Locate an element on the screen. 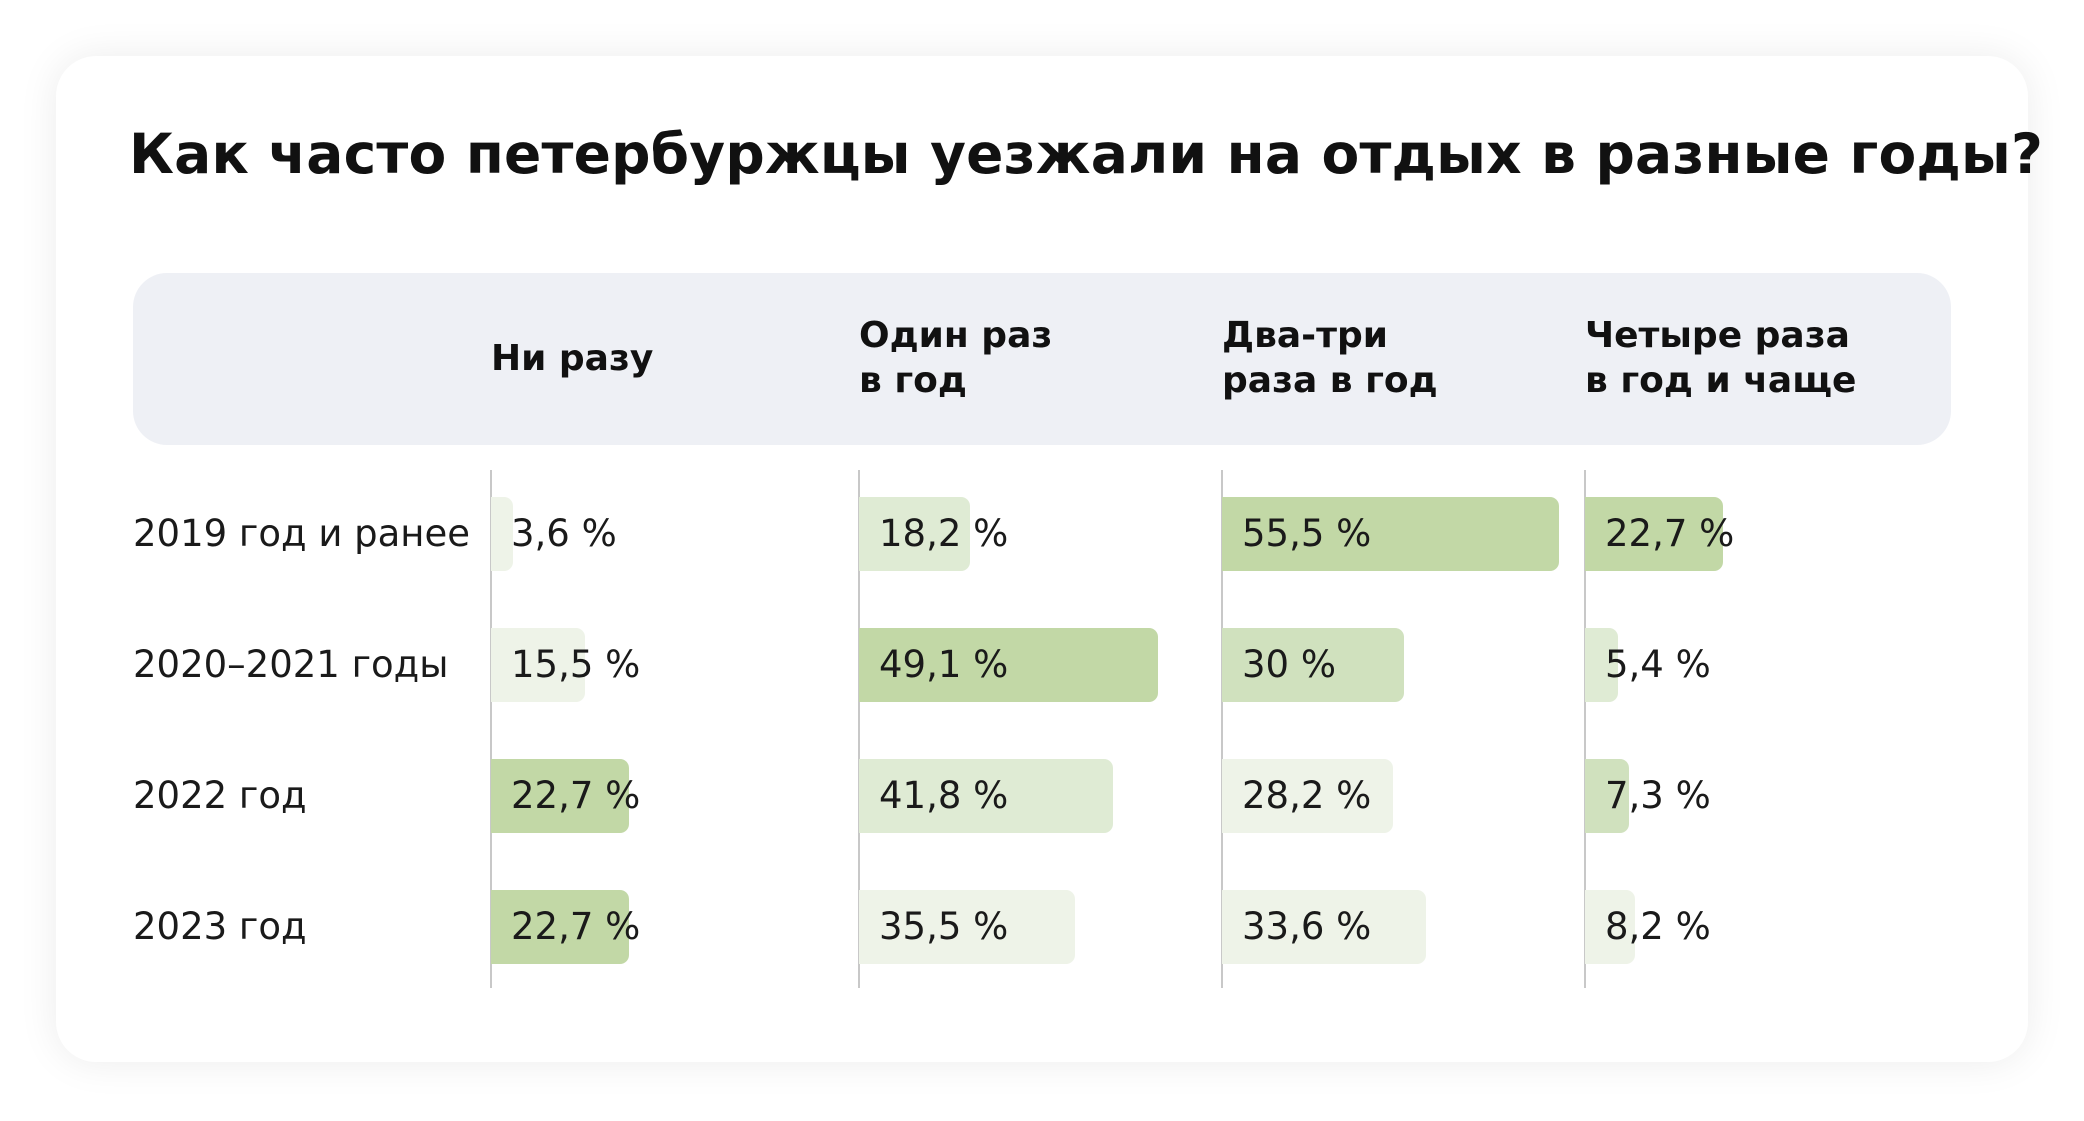 The image size is (2084, 1121). bar-value-label: 7,3 % is located at coordinates (1658, 795).